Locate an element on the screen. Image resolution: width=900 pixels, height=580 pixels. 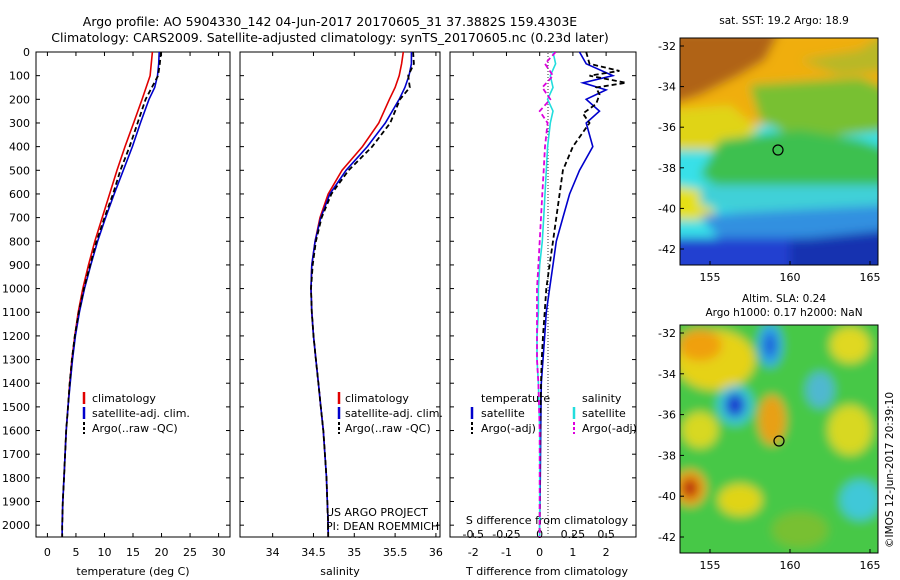
x-tick-label: 1 is located at coordinates (572, 552).